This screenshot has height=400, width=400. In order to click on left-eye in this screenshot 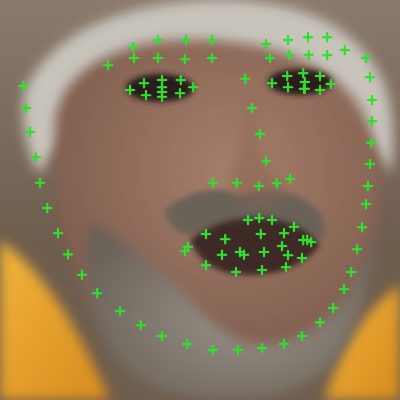, I will do `click(160, 88)`.